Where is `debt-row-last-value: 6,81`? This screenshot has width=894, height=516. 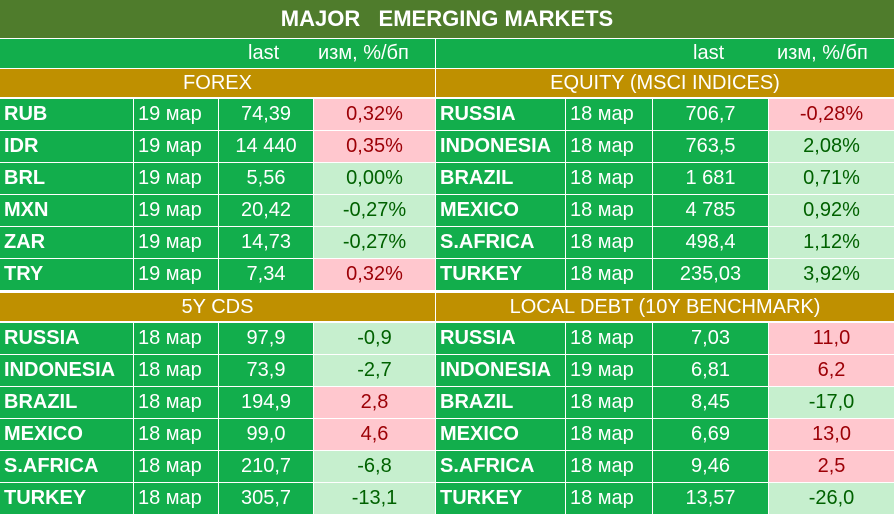 debt-row-last-value: 6,81 is located at coordinates (710, 370).